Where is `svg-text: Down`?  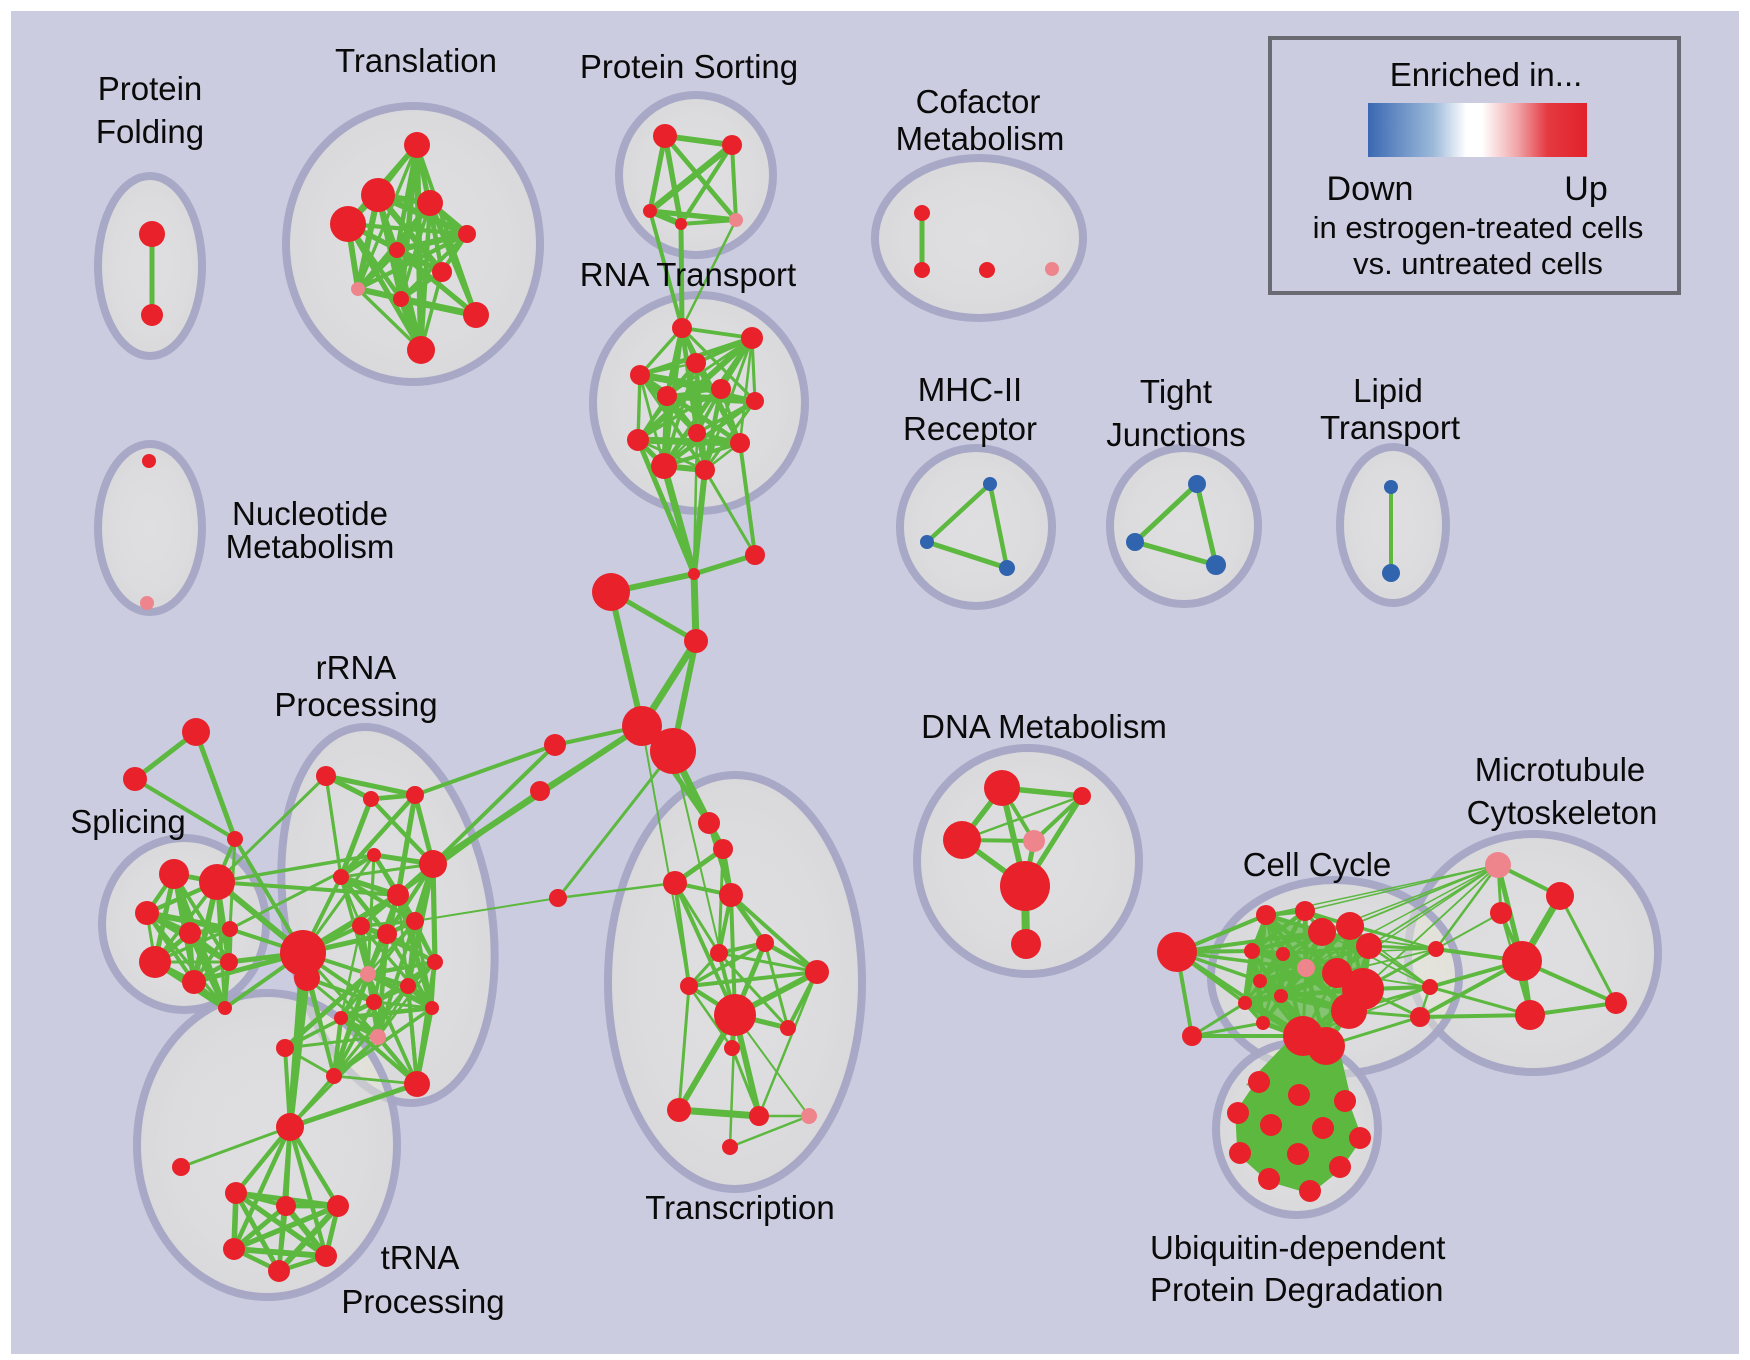
svg-text: Down is located at coordinates (1370, 189).